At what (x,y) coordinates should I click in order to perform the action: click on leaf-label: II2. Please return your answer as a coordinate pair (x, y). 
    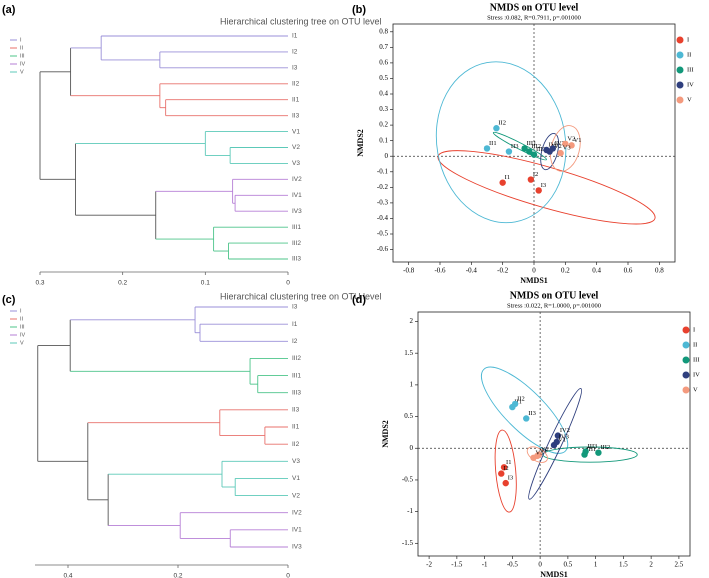
    Looking at the image, I should click on (296, 84).